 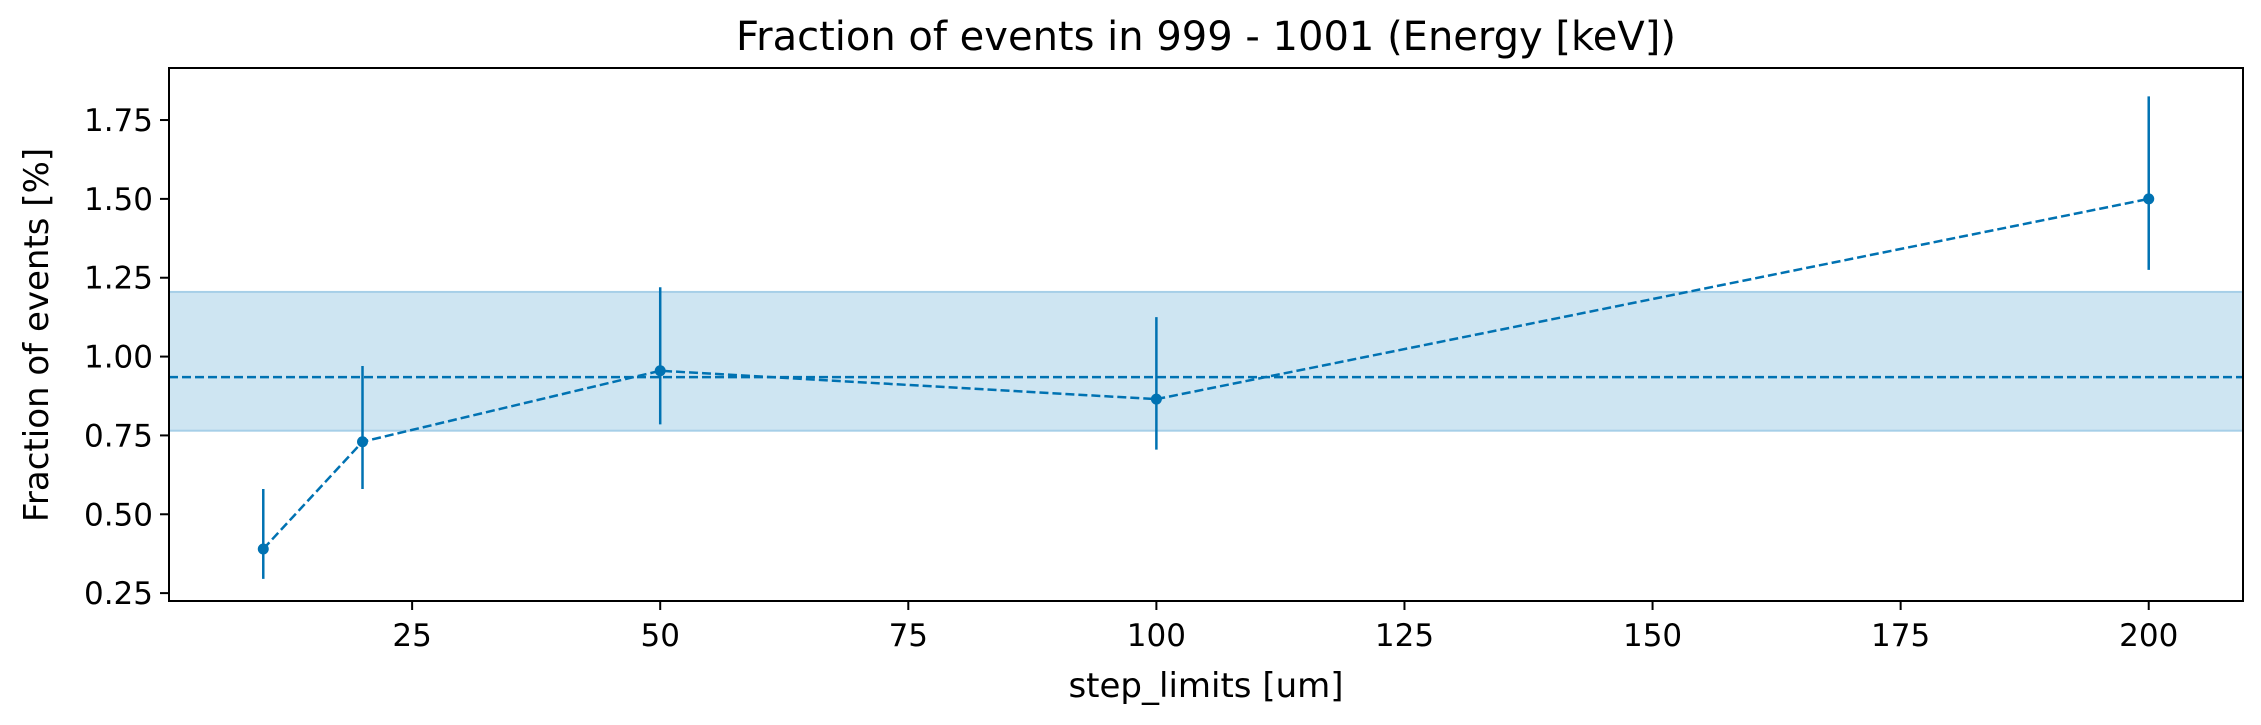 What do you see at coordinates (659, 636) in the screenshot?
I see `x-tick-label: 50` at bounding box center [659, 636].